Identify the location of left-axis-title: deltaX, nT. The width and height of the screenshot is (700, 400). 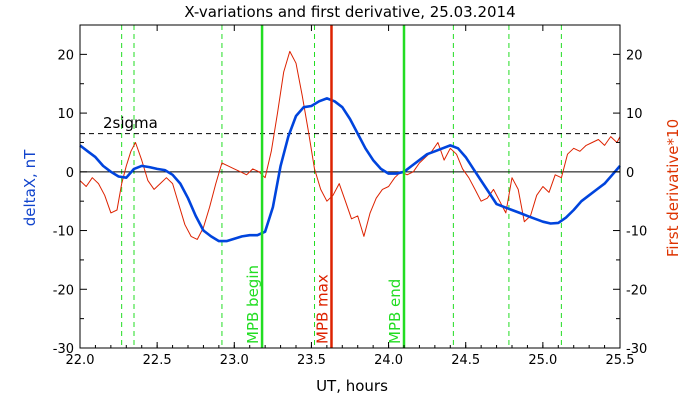
(30, 187).